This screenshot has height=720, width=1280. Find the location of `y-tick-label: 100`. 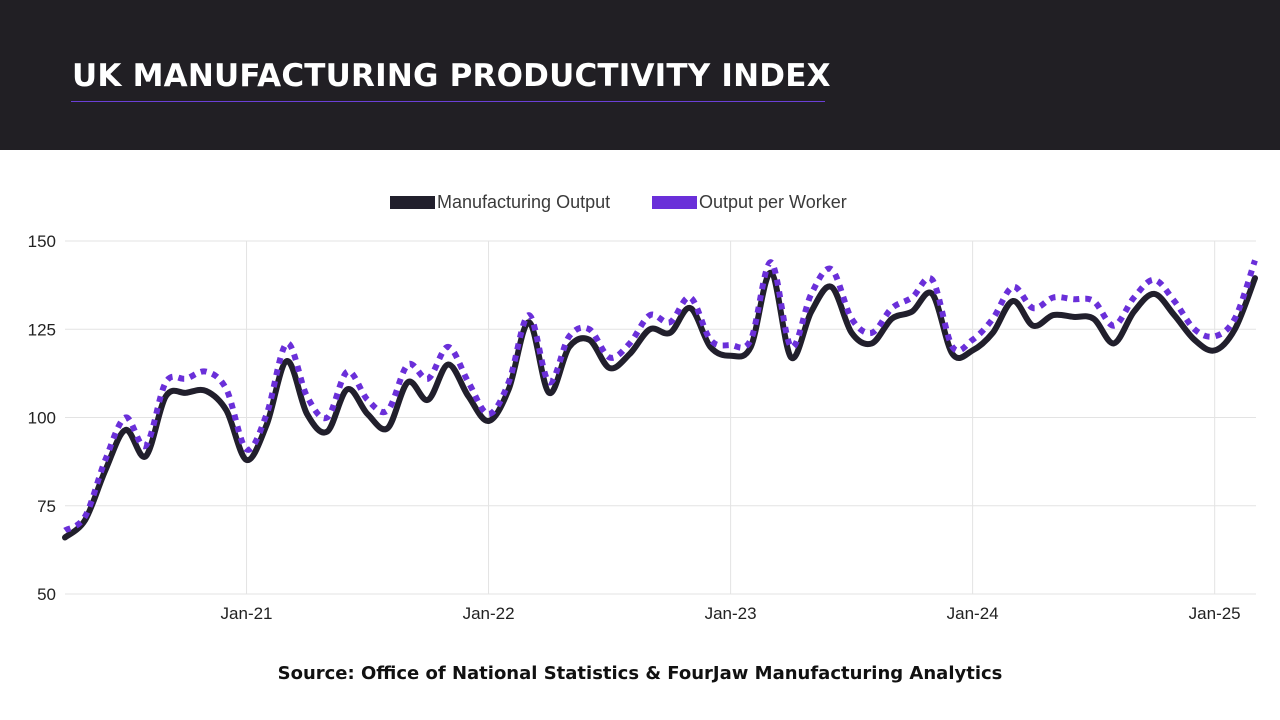

y-tick-label: 100 is located at coordinates (42, 418).